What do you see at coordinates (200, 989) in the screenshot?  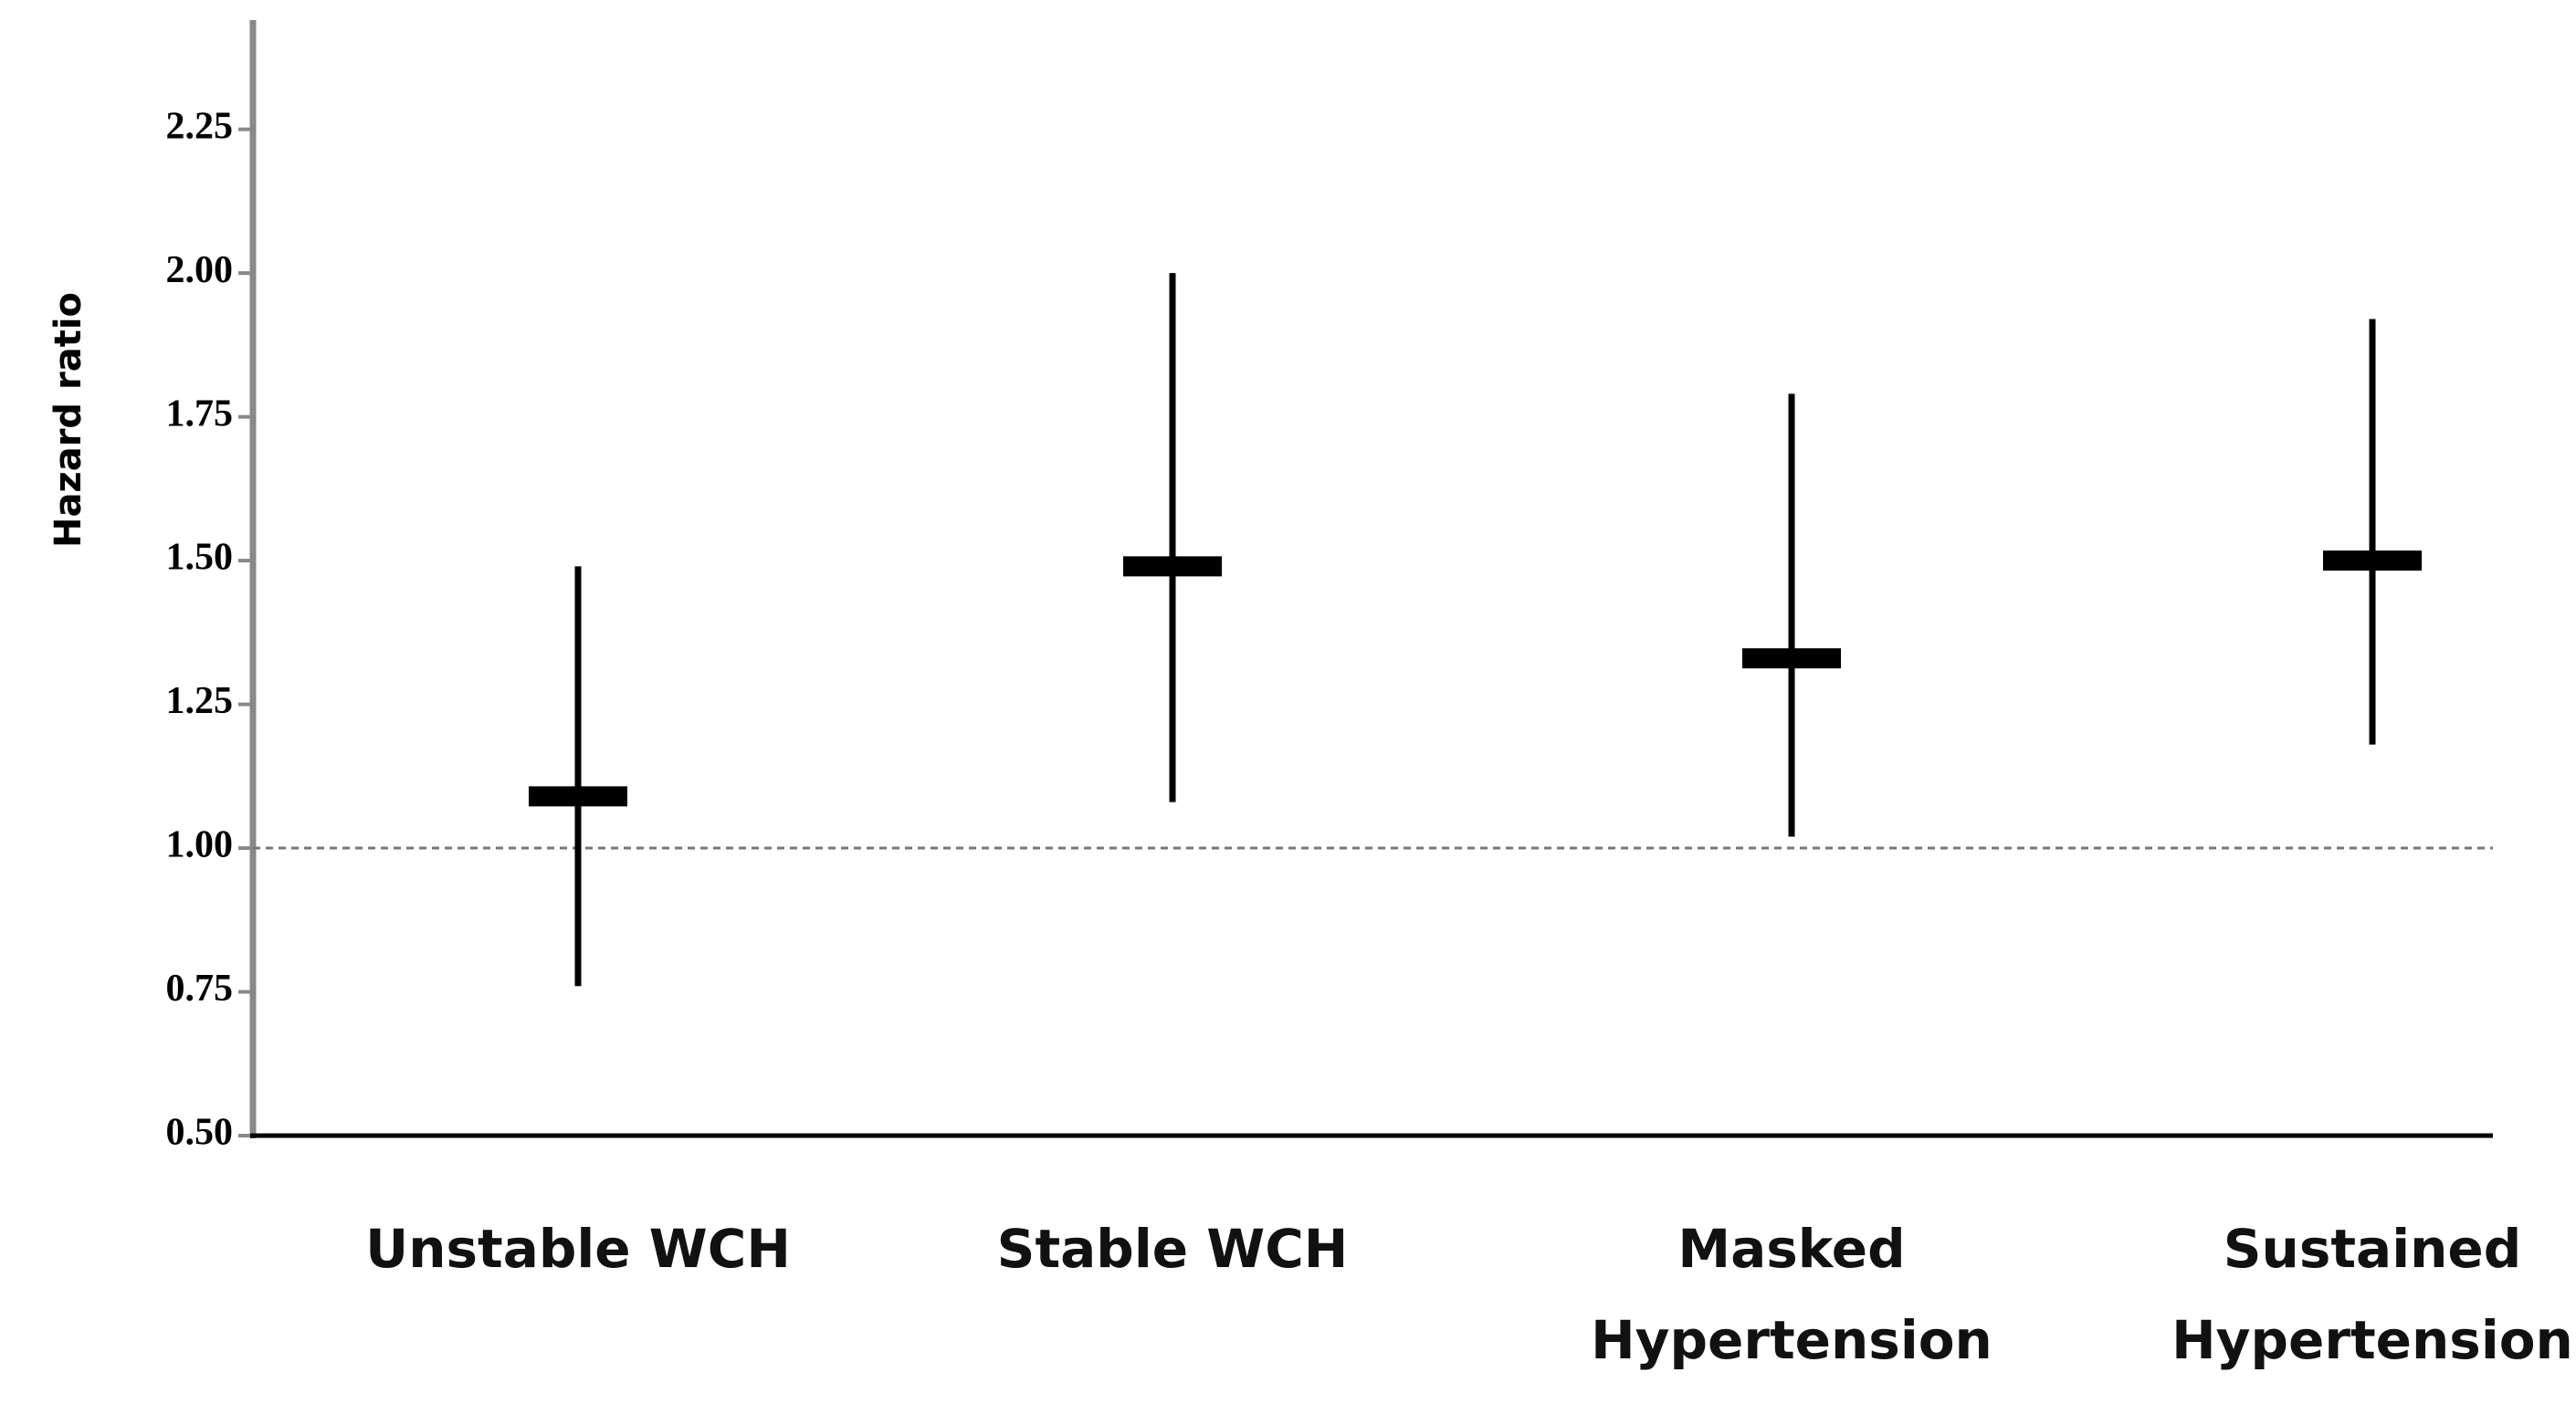 I see `y-tick-label: 0.75` at bounding box center [200, 989].